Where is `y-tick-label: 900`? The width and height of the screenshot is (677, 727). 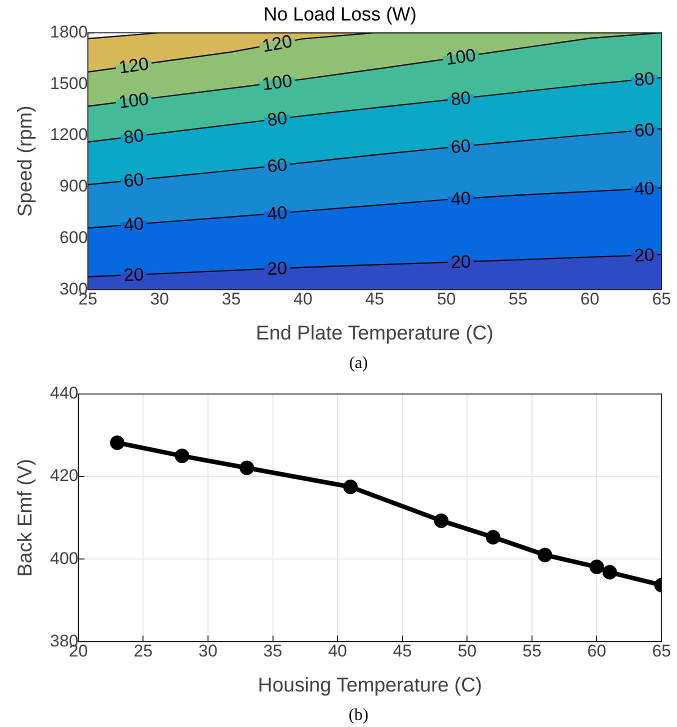
y-tick-label: 900 is located at coordinates (73, 186).